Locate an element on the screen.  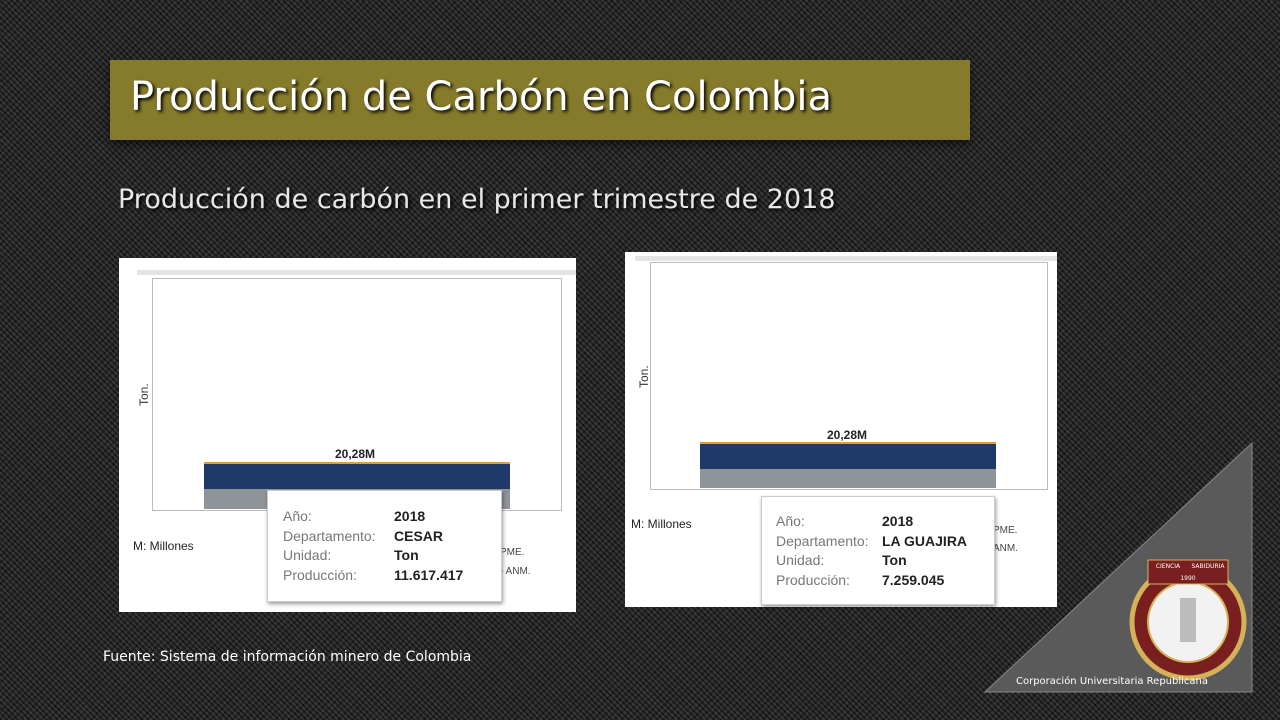
footer-text: Corporación Universitaria Republicana is located at coordinates (1112, 681).